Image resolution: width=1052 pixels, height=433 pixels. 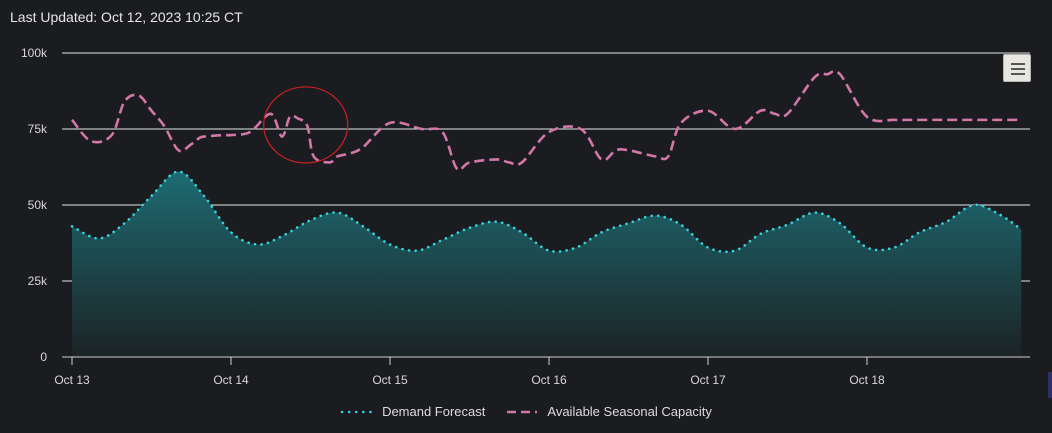 I want to click on y-tick-label: 50k, so click(x=38, y=205).